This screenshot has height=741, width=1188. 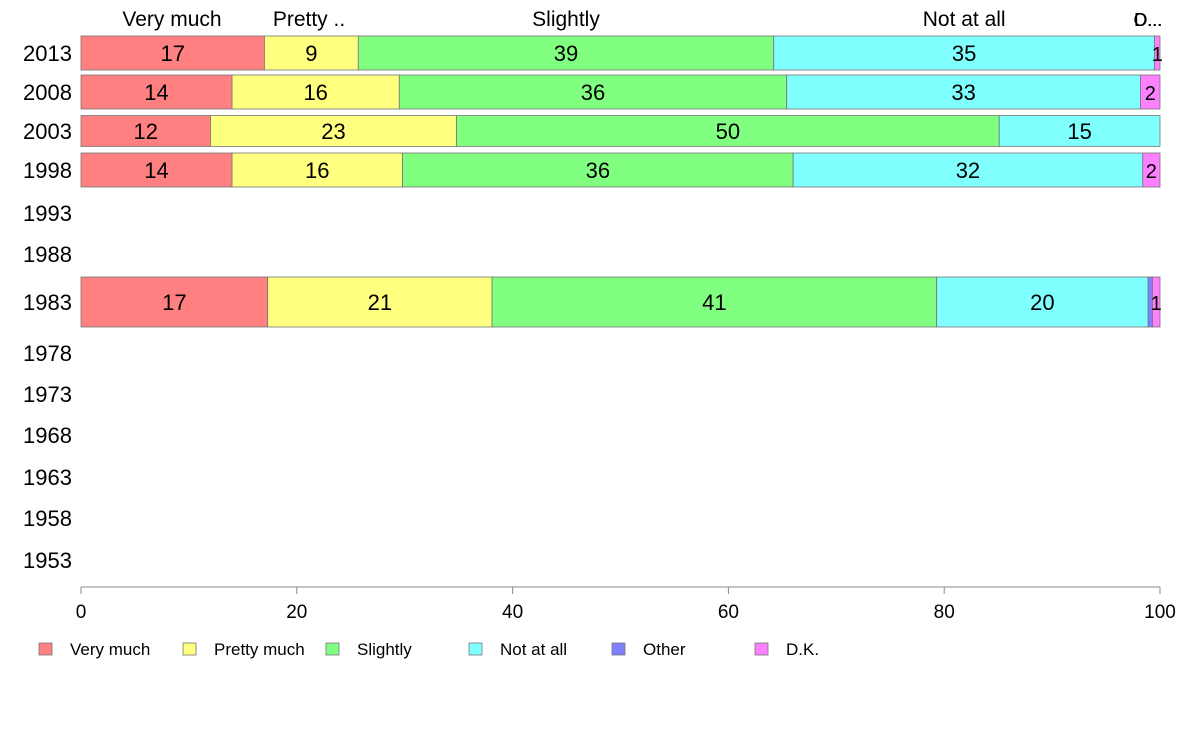 What do you see at coordinates (47, 92) in the screenshot?
I see `y-tick-label: 2008` at bounding box center [47, 92].